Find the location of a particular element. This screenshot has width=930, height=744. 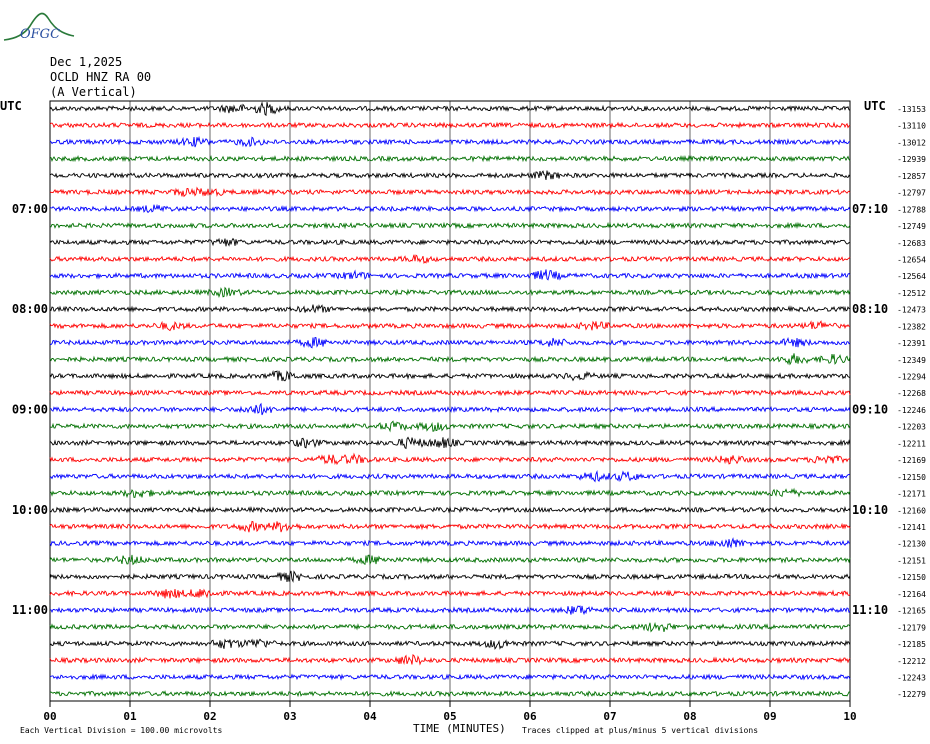

line-offset-label: -12382 is located at coordinates (911, 326).